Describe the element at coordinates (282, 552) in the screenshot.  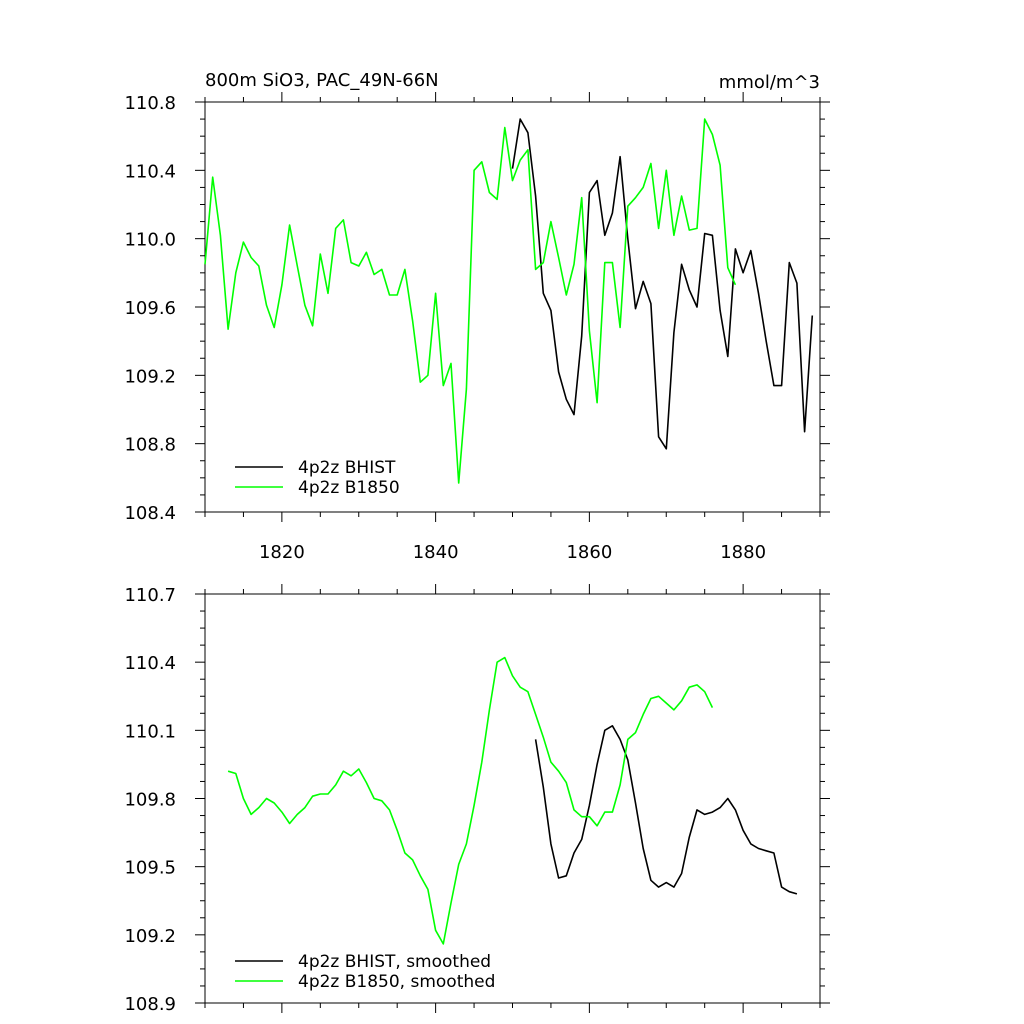
I see `x-tick-label: 1820` at that location.